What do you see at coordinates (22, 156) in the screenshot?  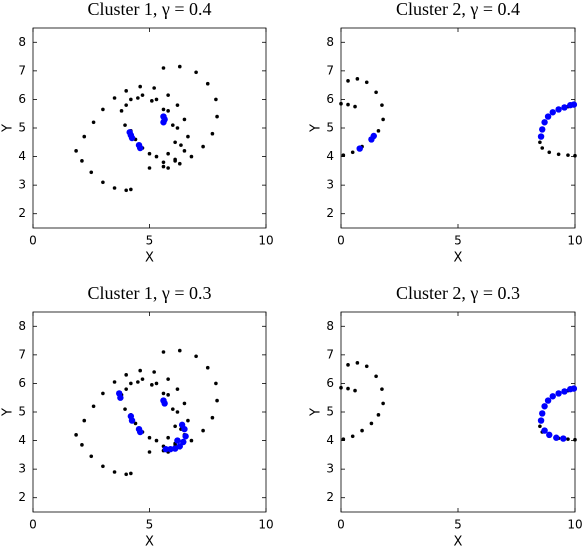 I see `y-tick-label: 4` at bounding box center [22, 156].